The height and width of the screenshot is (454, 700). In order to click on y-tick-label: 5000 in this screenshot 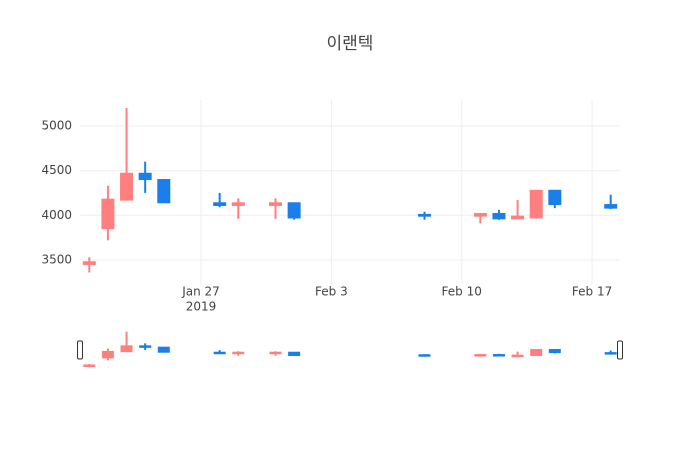, I will do `click(56, 125)`.